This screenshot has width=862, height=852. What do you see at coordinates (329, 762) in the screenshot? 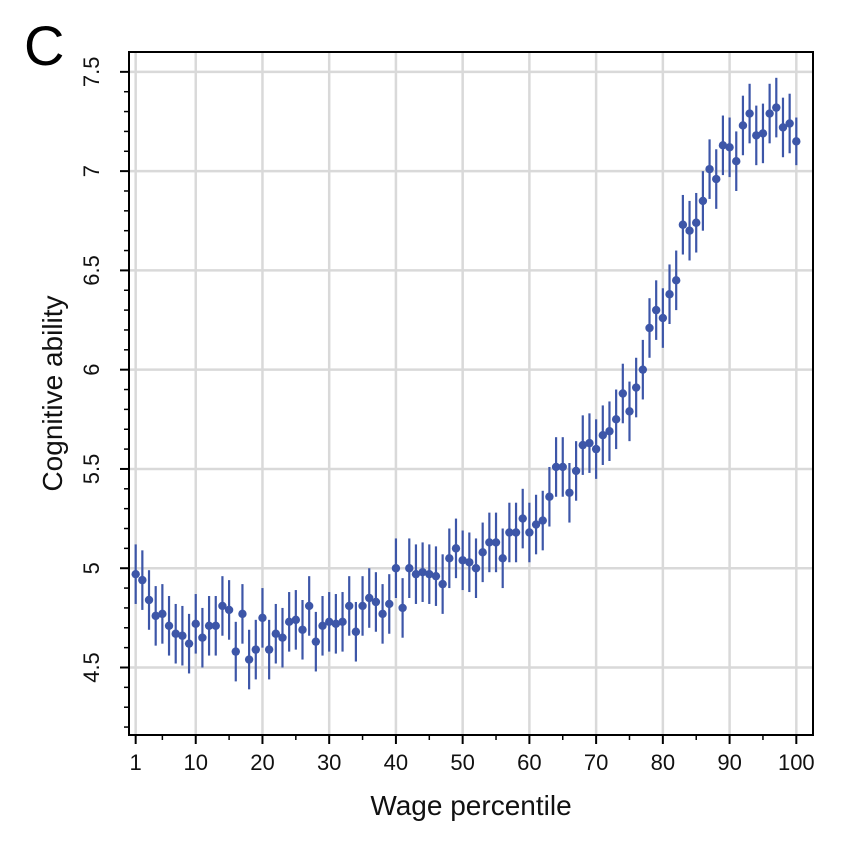
I see `x-tick-label: 30` at bounding box center [329, 762].